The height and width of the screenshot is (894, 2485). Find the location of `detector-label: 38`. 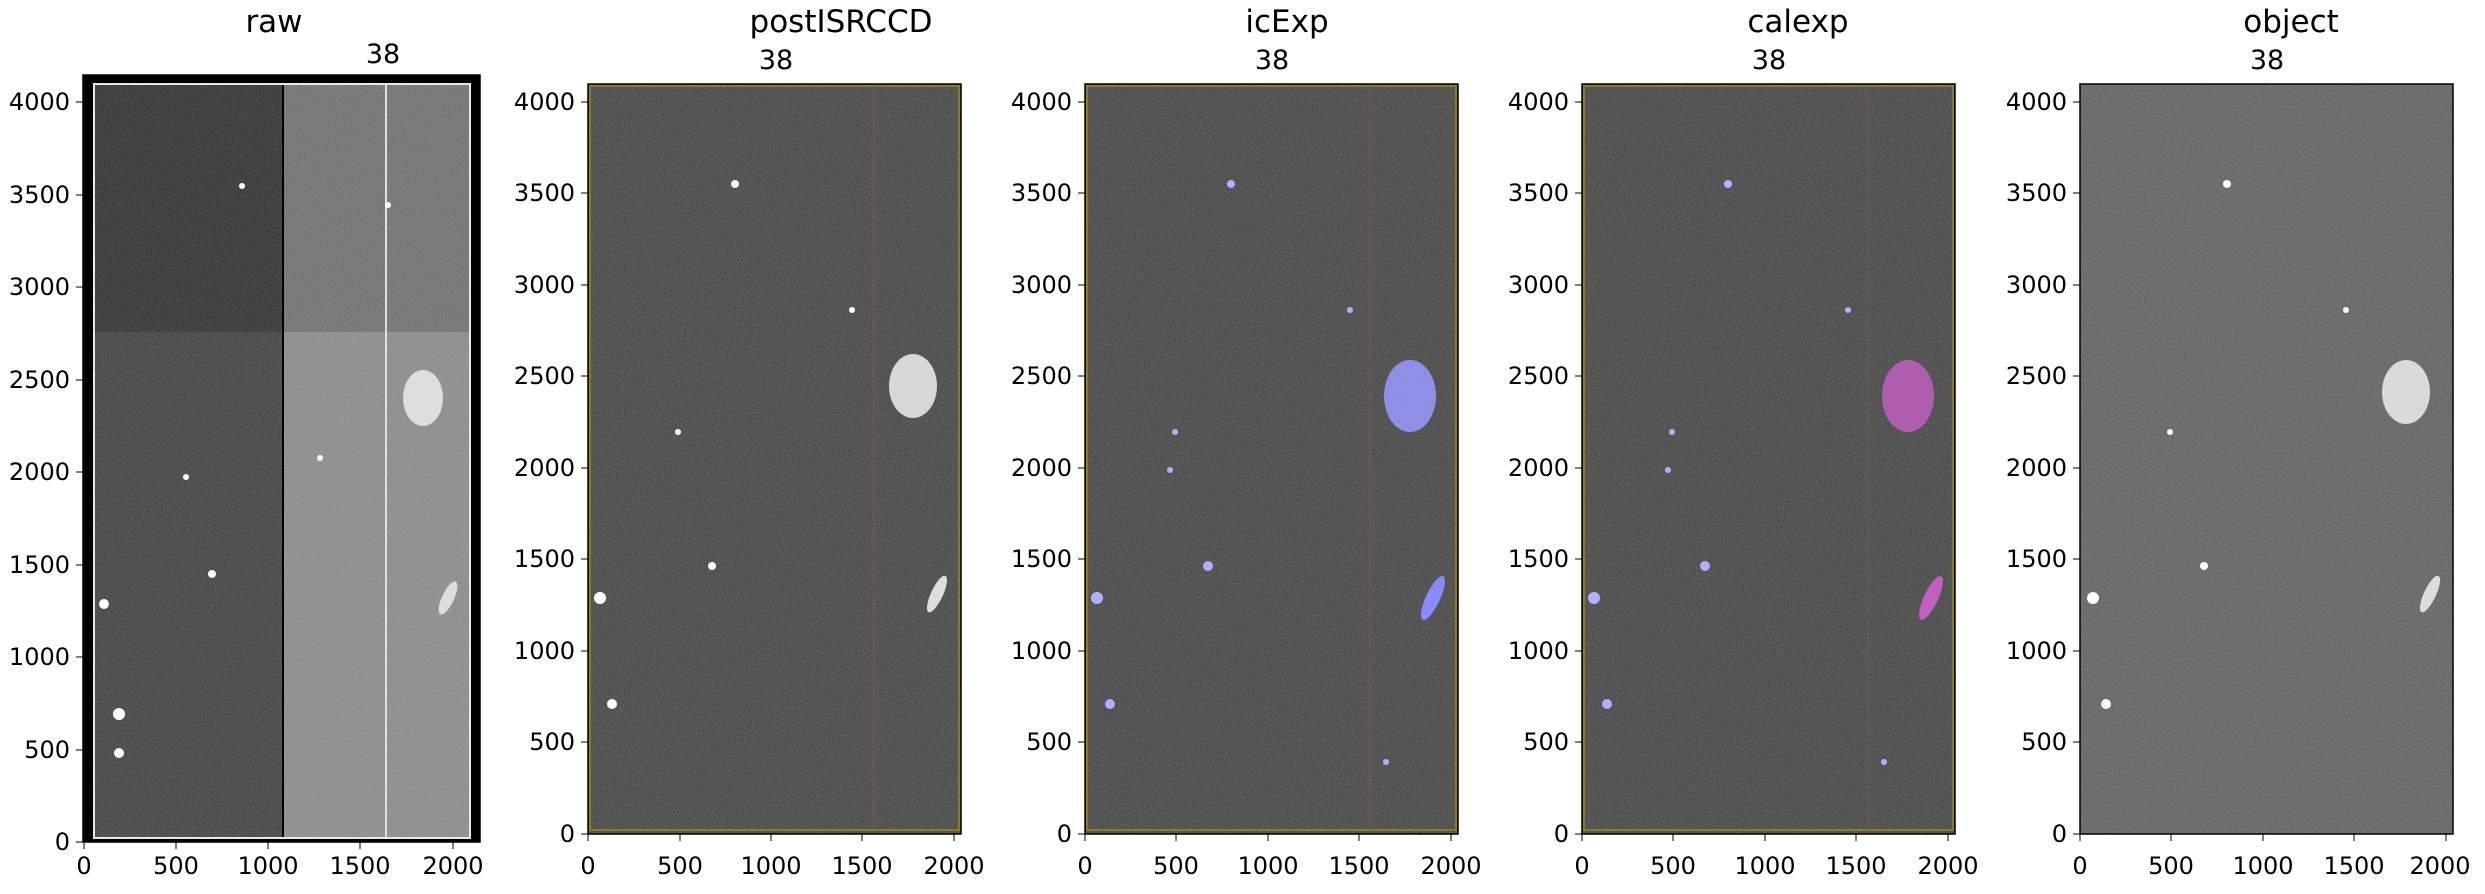

detector-label: 38 is located at coordinates (2267, 60).